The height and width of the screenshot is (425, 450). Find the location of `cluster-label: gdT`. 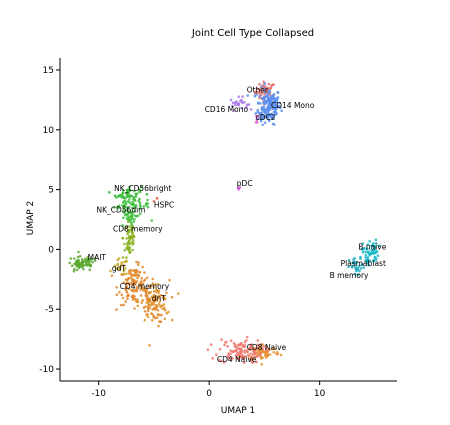

cluster-label: gdT is located at coordinates (119, 268).